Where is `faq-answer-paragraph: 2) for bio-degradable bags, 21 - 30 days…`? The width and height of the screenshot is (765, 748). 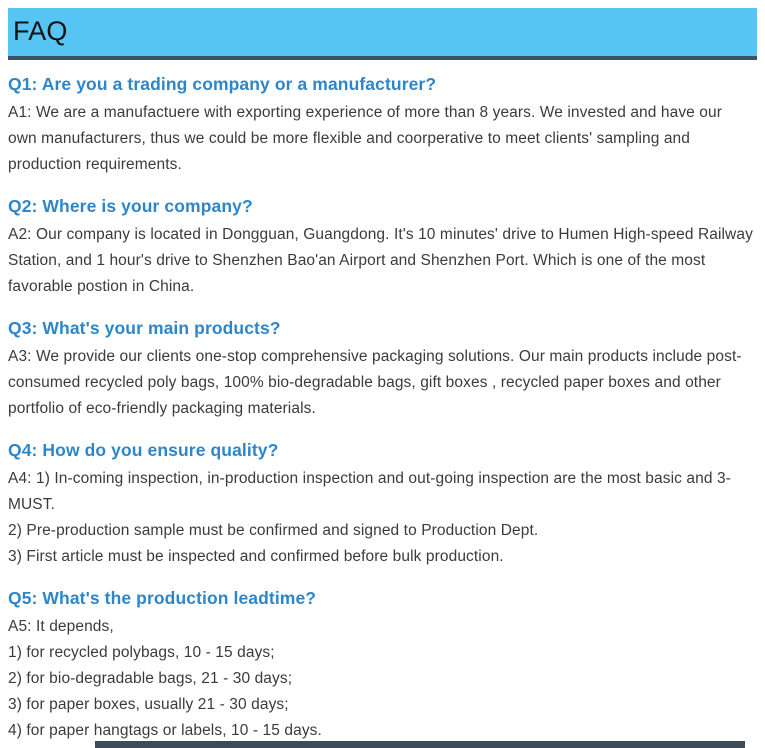
faq-answer-paragraph: 2) for bio-degradable bags, 21 - 30 days… is located at coordinates (150, 678).